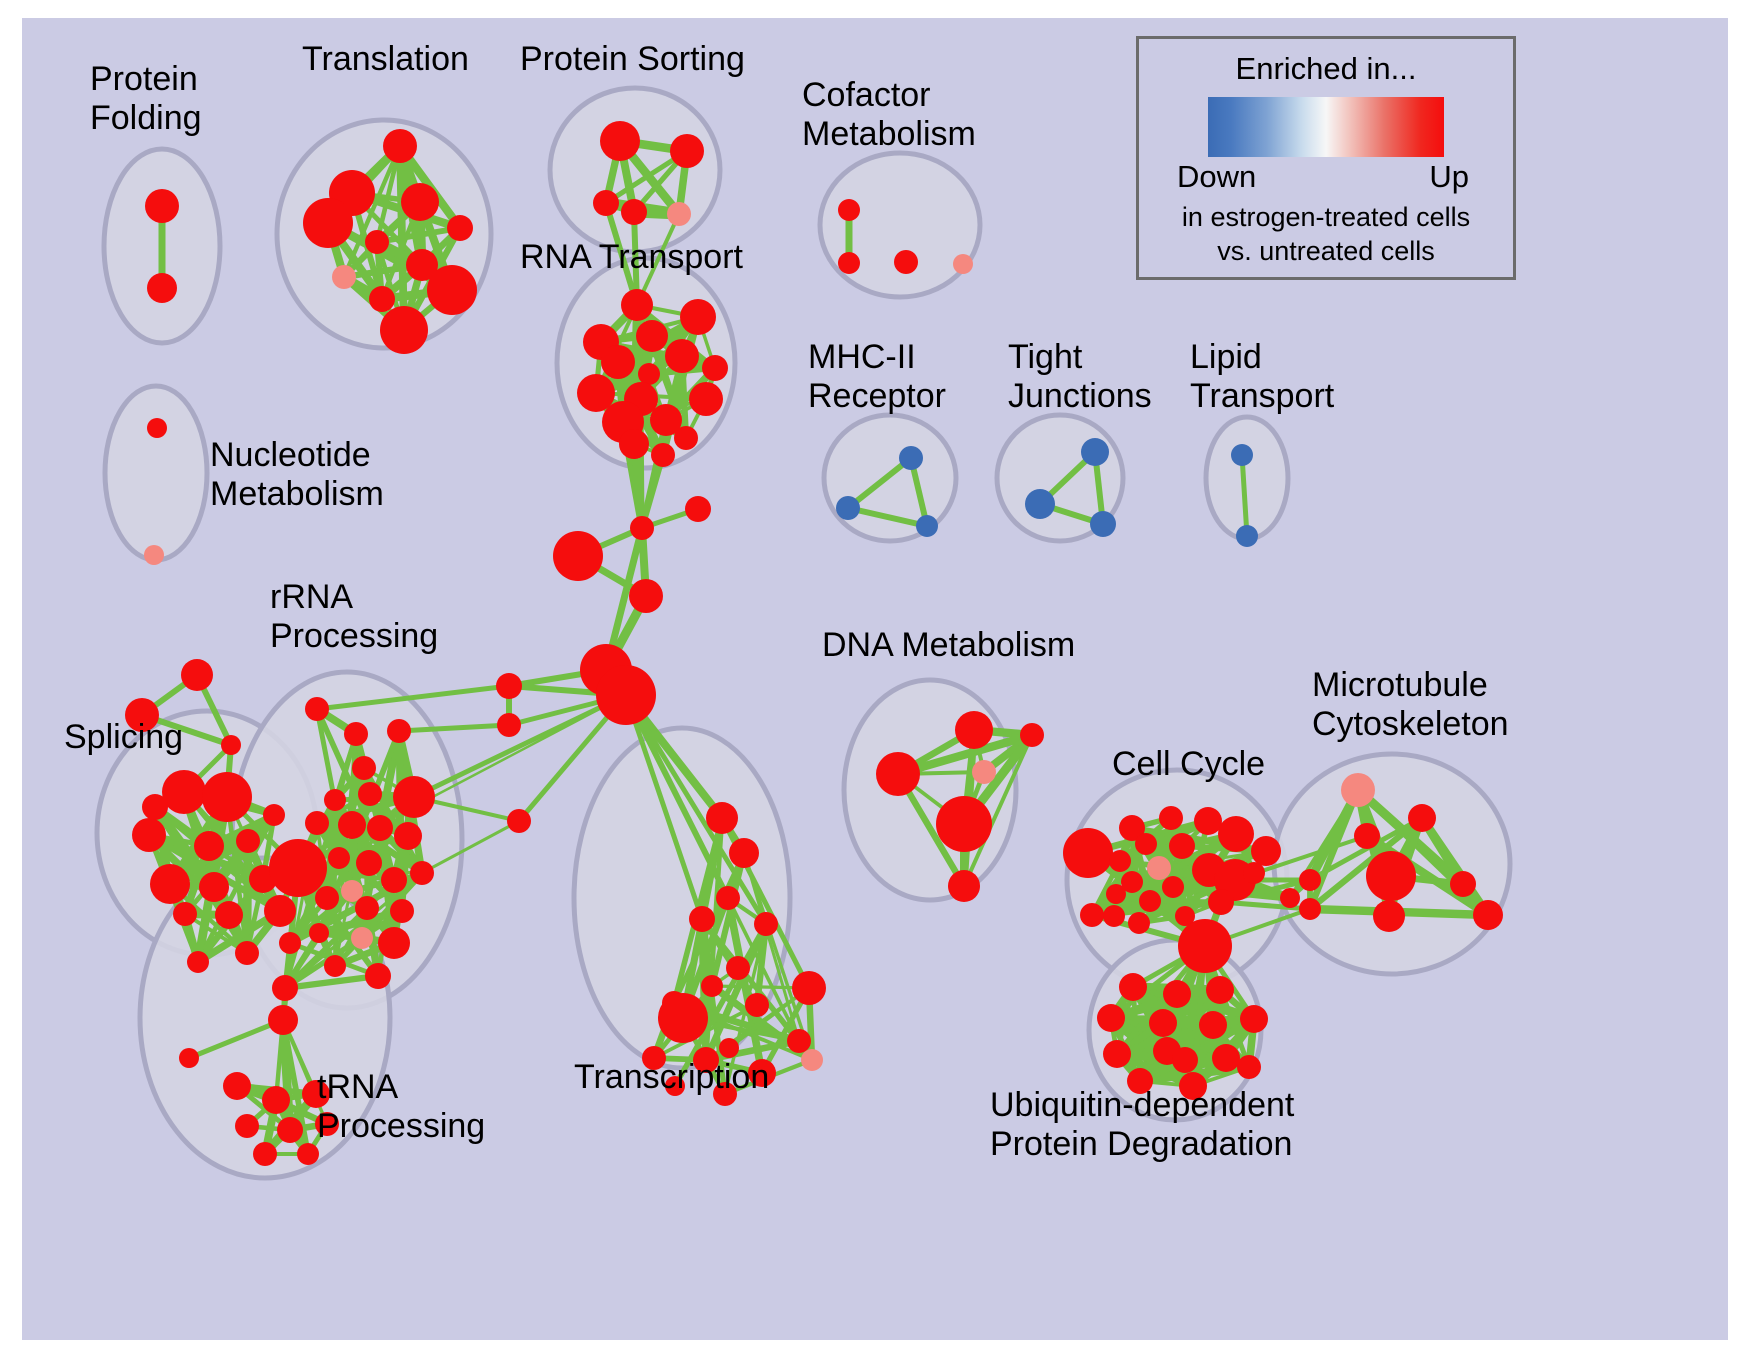  I want to click on cluster-halo-nucleotide-metabolism, so click(156, 473).